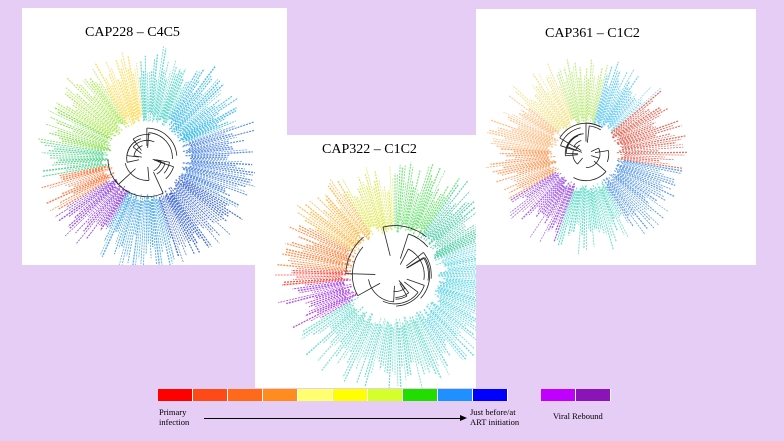 This screenshot has height=441, width=784. What do you see at coordinates (142, 162) in the screenshot?
I see `cap228-branches` at bounding box center [142, 162].